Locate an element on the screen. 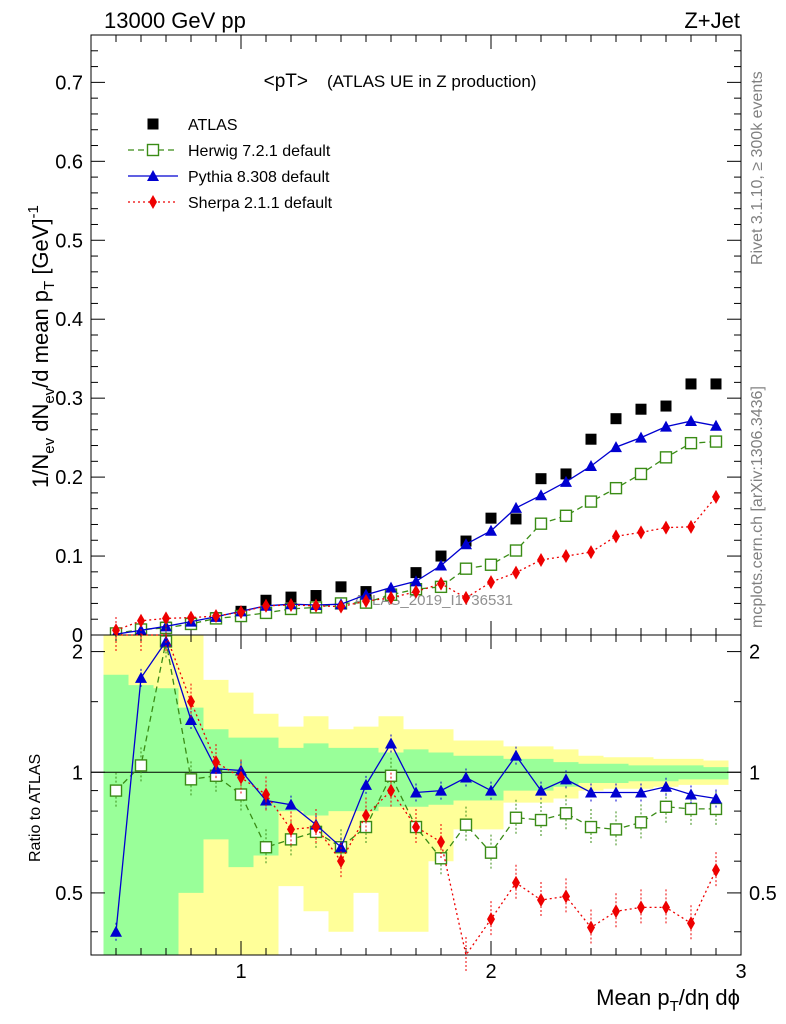 The image size is (786, 1024). ratio-tick-label-right: 0.5 is located at coordinates (763, 894).